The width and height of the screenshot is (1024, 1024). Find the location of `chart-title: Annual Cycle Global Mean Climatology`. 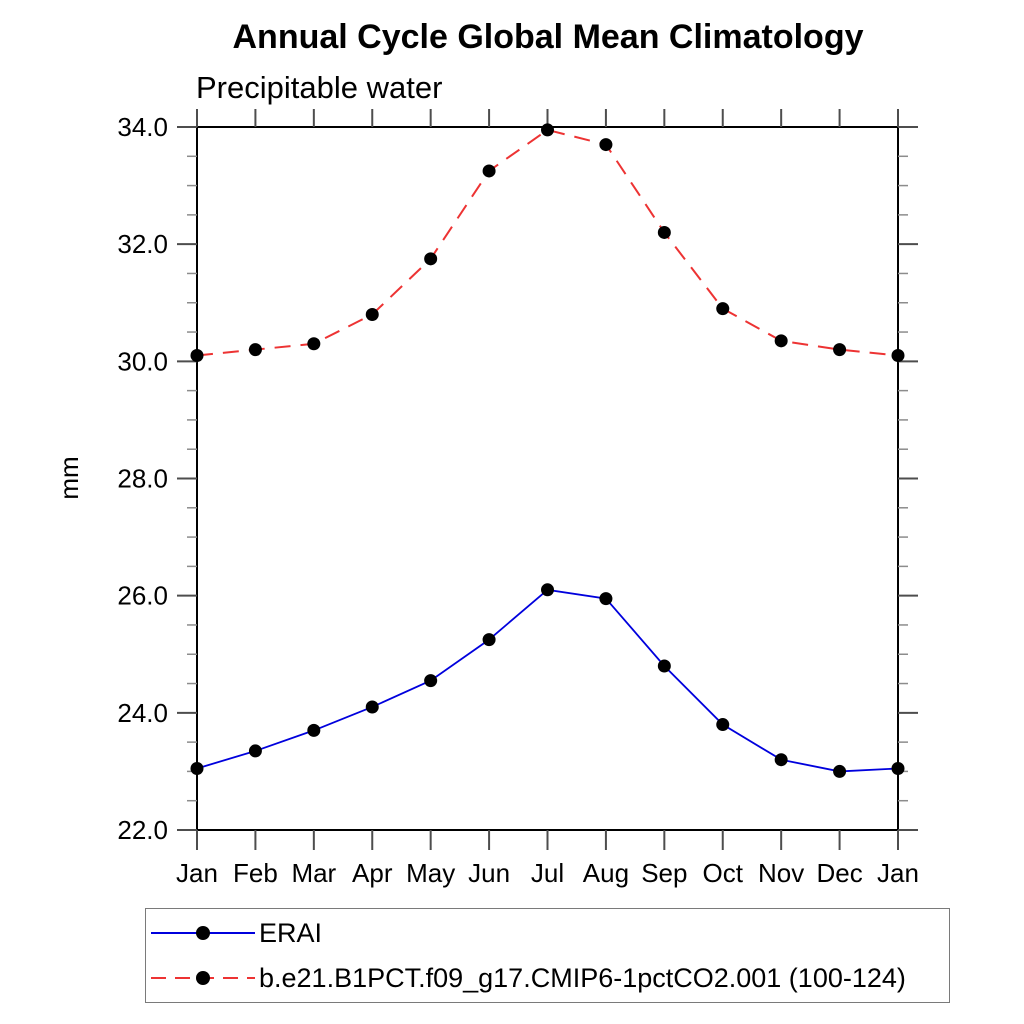

chart-title: Annual Cycle Global Mean Climatology is located at coordinates (548, 37).